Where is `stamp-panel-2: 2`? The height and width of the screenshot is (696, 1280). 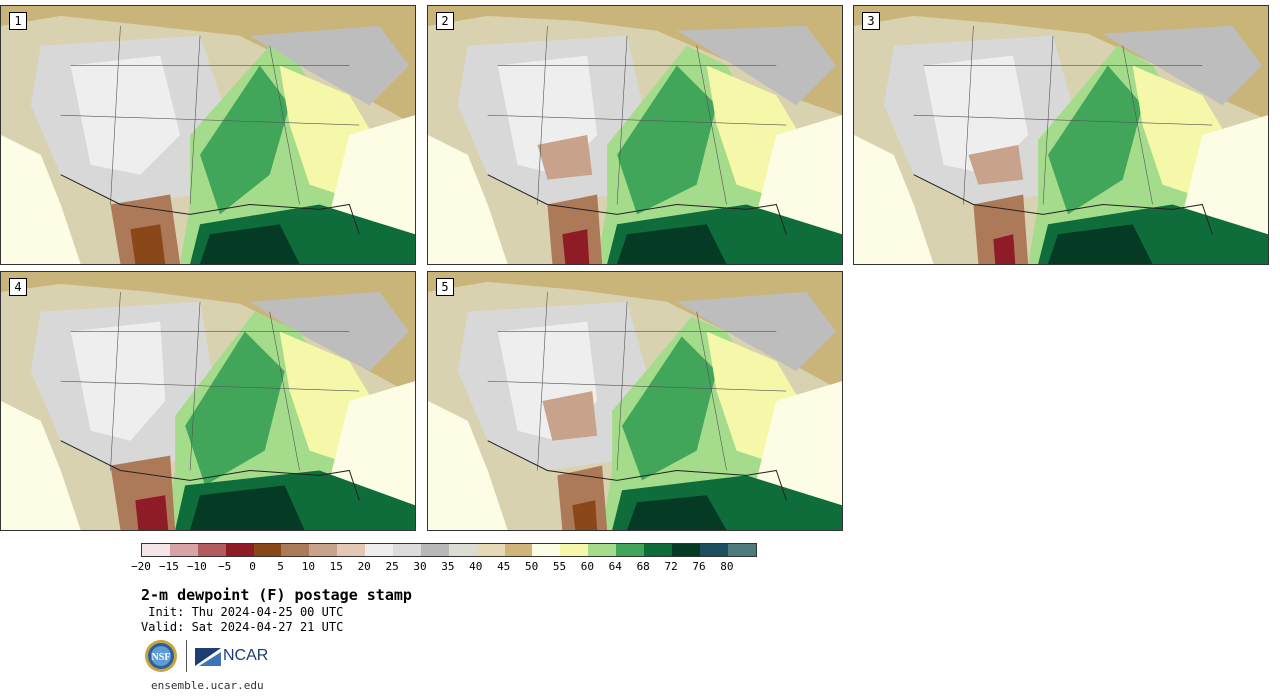 stamp-panel-2: 2 is located at coordinates (635, 135).